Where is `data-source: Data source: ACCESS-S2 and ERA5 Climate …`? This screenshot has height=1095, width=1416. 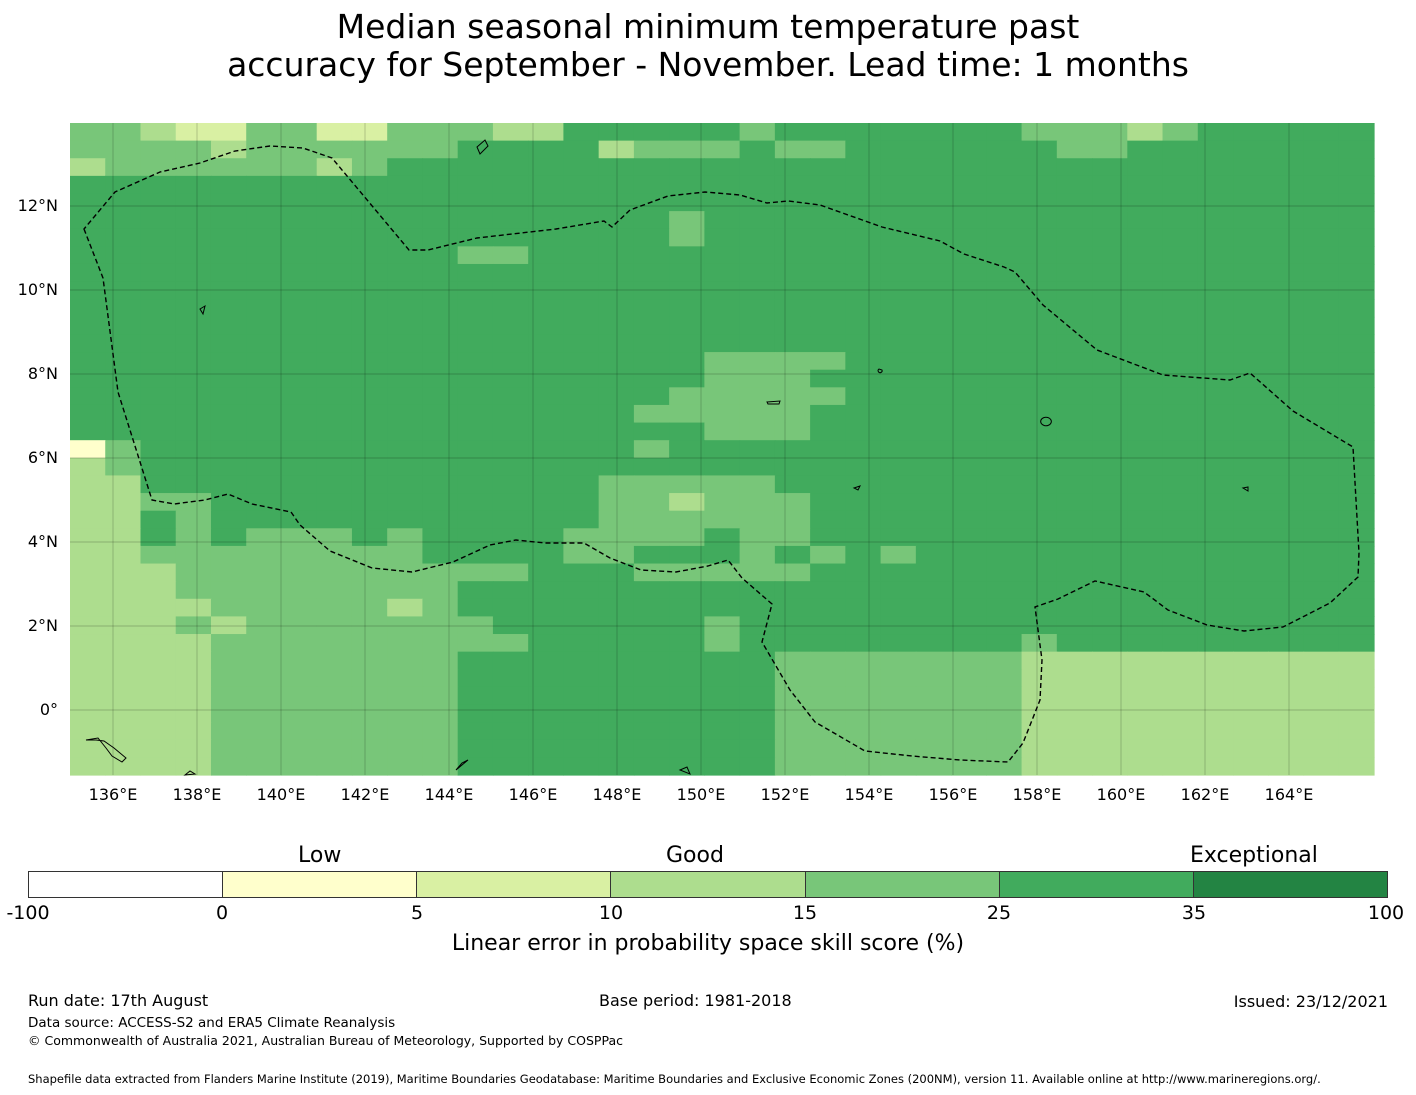 data-source: Data source: ACCESS-S2 and ERA5 Climate … is located at coordinates (212, 1023).